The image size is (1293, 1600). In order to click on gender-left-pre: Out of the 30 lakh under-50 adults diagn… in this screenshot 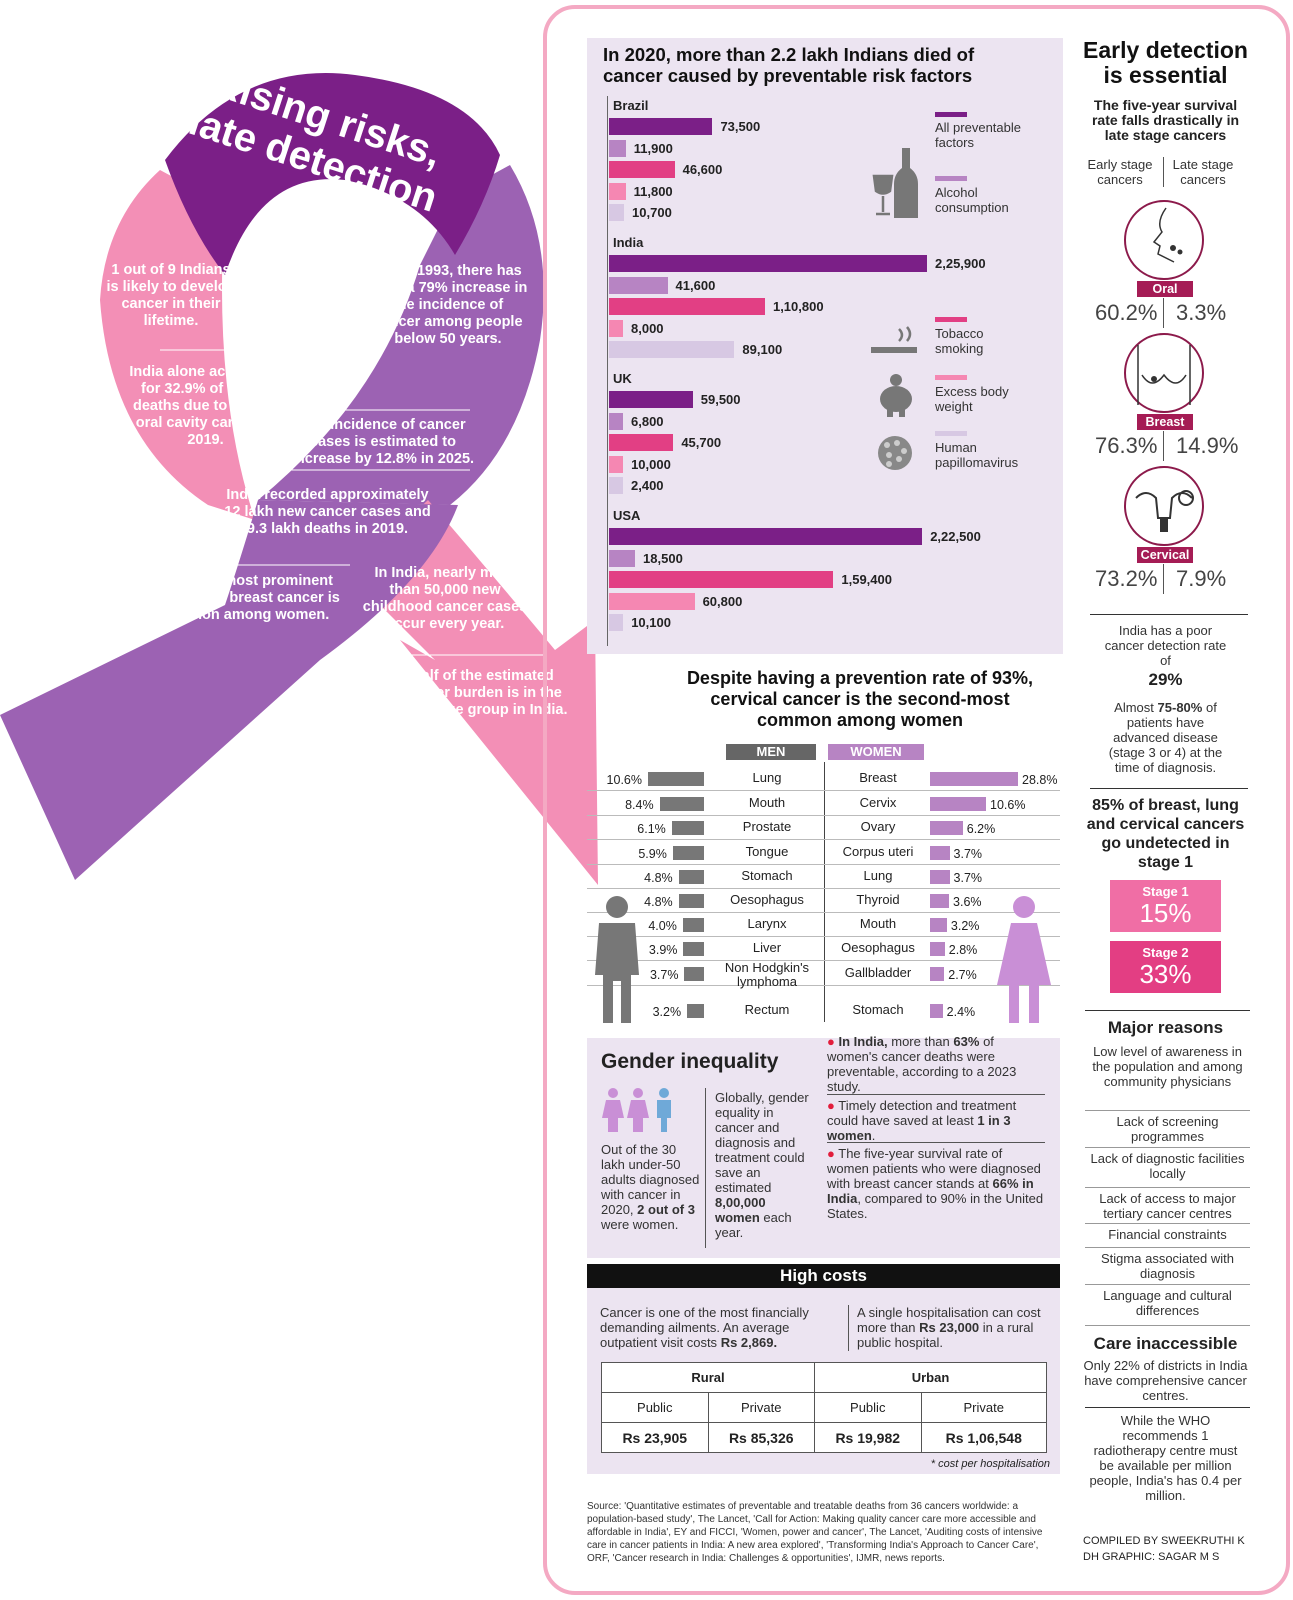, I will do `click(650, 1179)`.